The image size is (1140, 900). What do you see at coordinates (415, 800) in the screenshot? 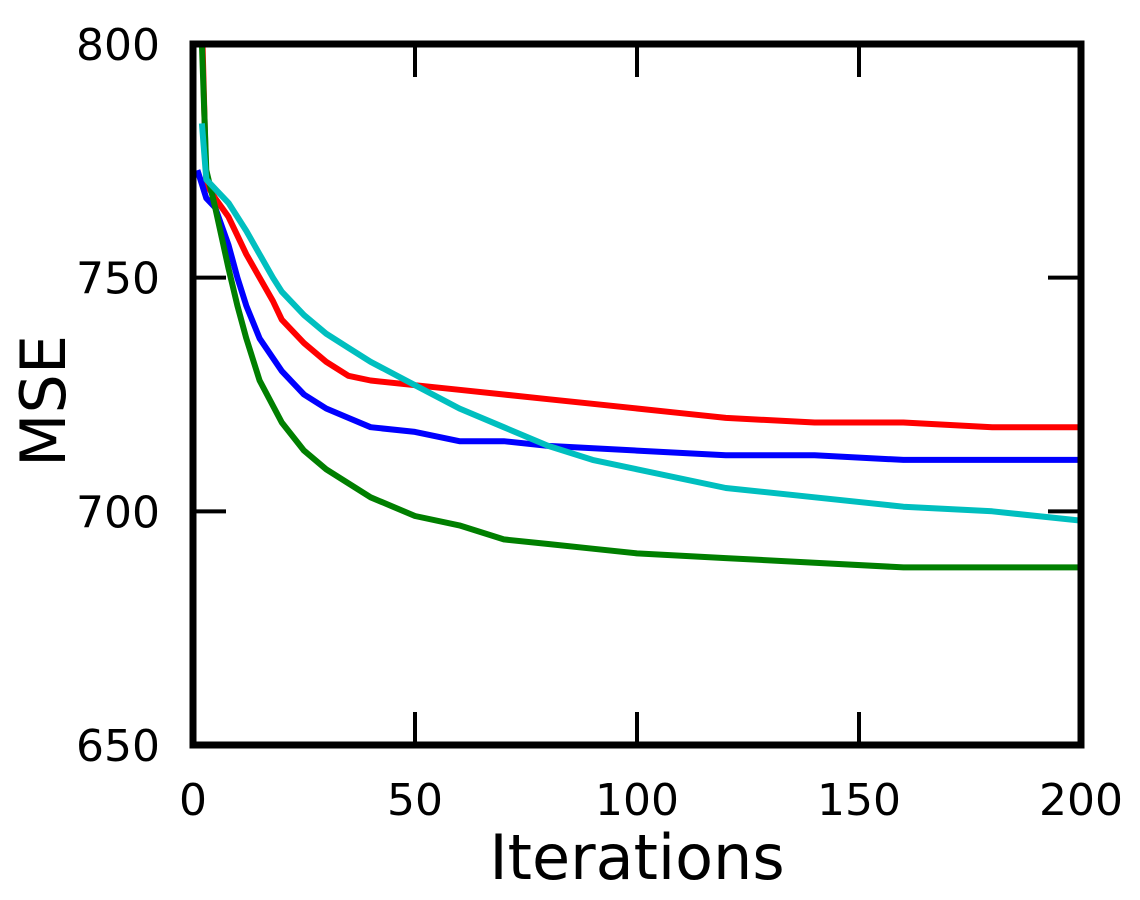
I see `x-tick-label: 50` at bounding box center [415, 800].